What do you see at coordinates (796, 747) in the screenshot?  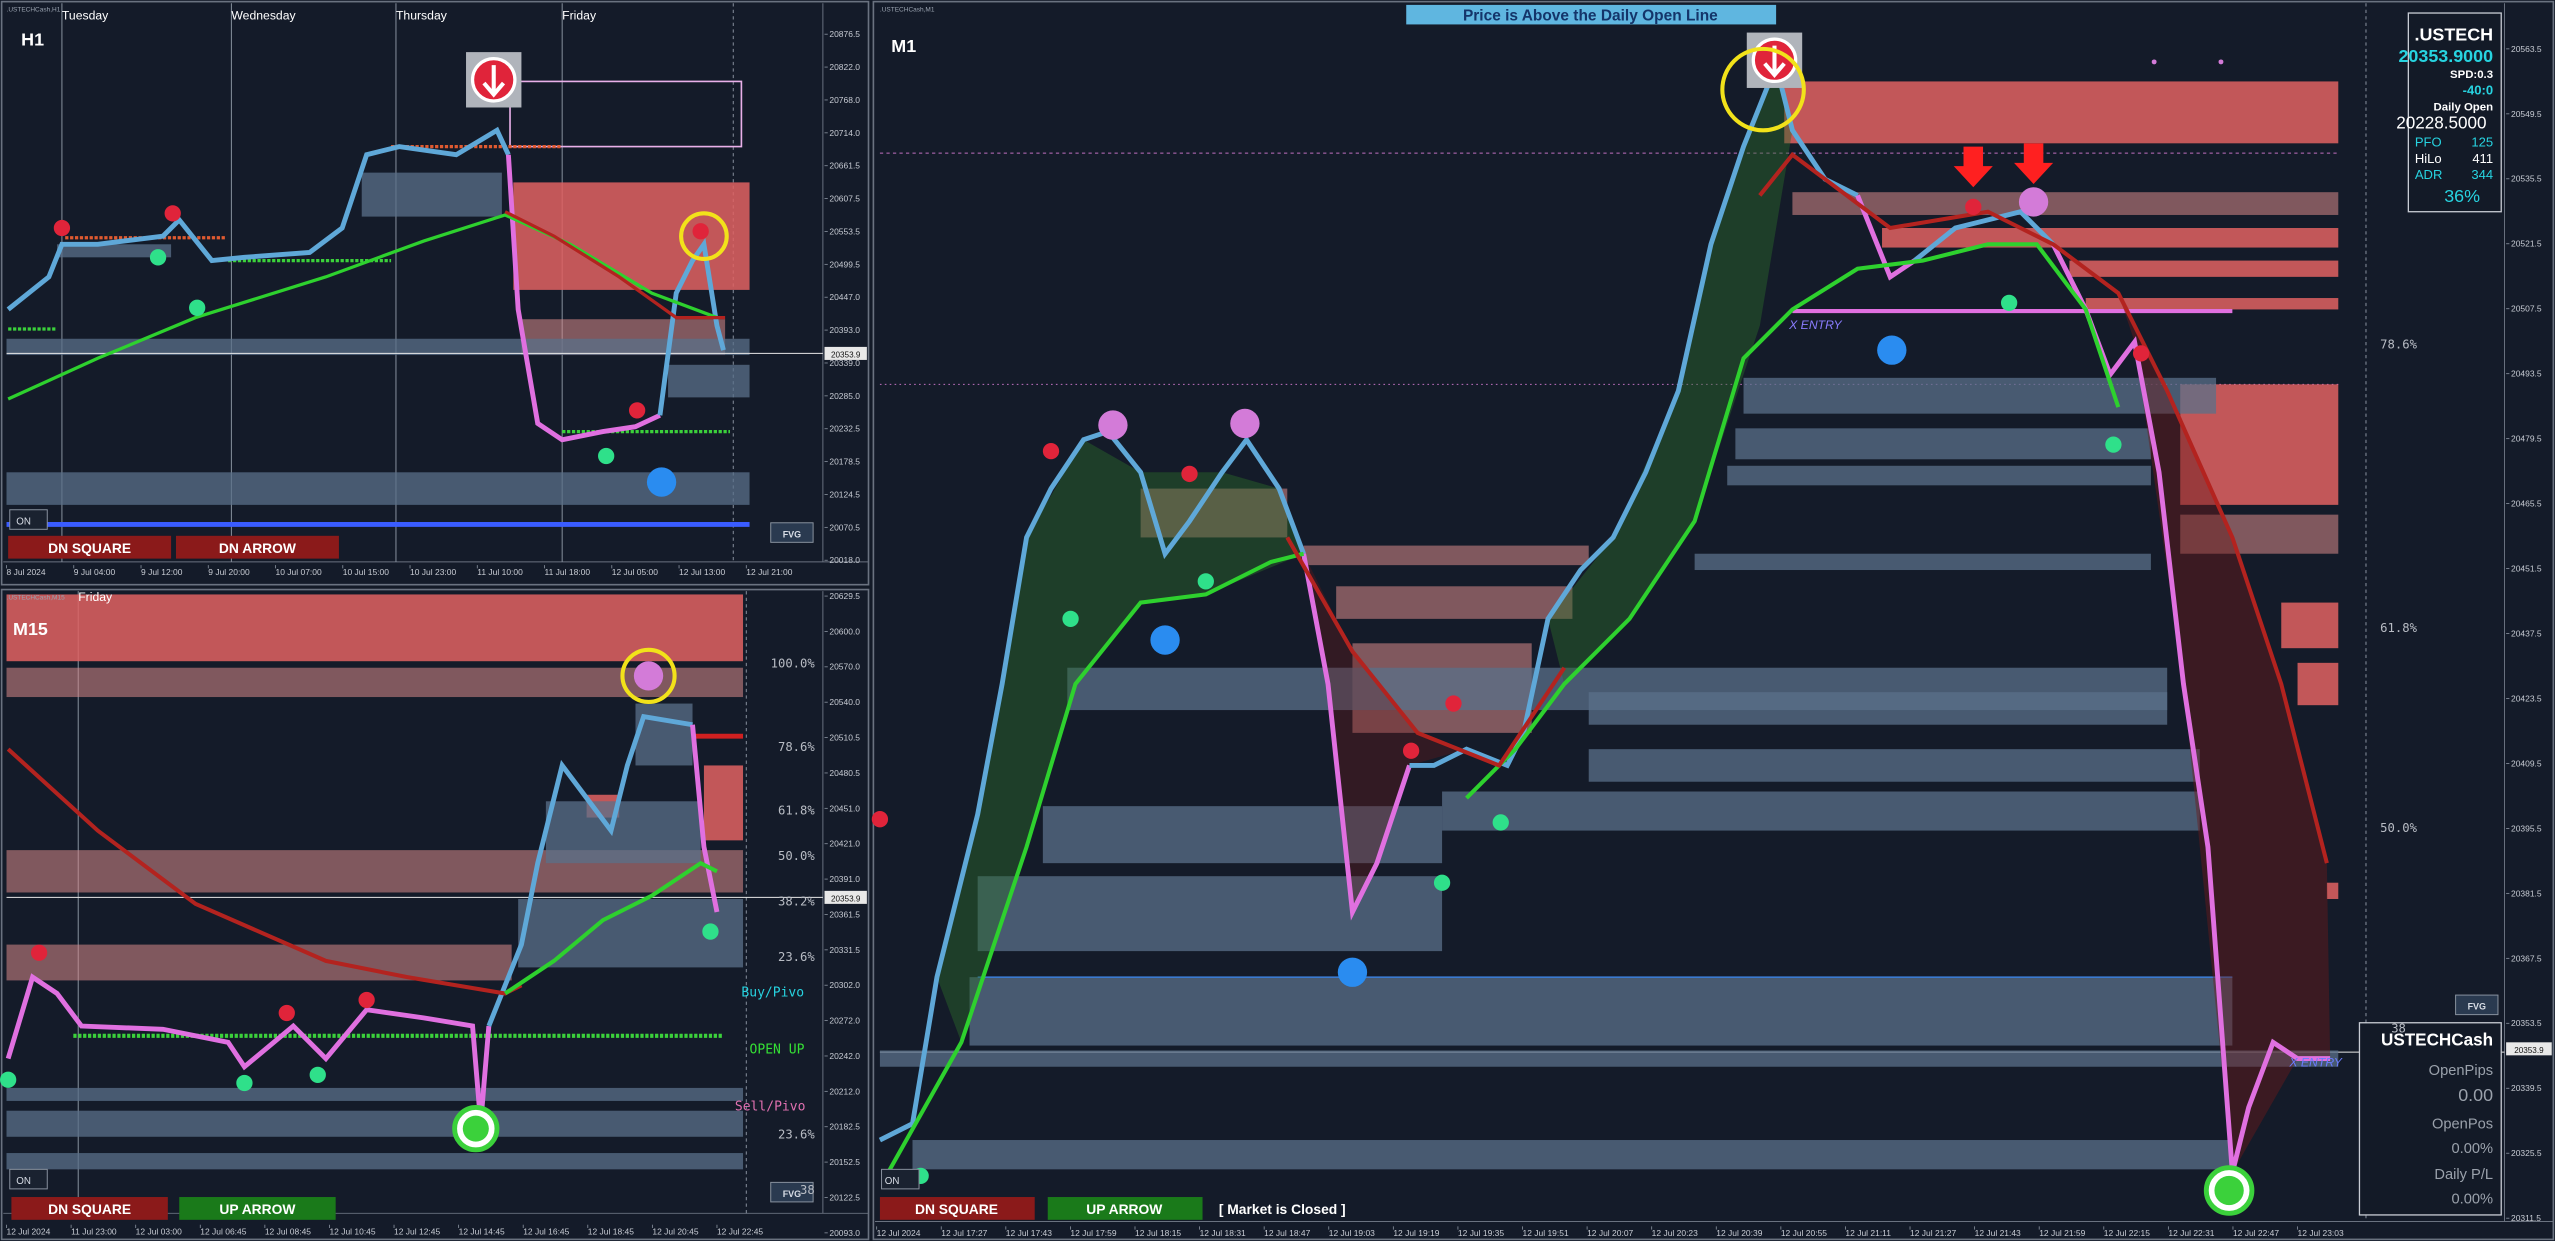 I see `fib-label: 78.6%` at bounding box center [796, 747].